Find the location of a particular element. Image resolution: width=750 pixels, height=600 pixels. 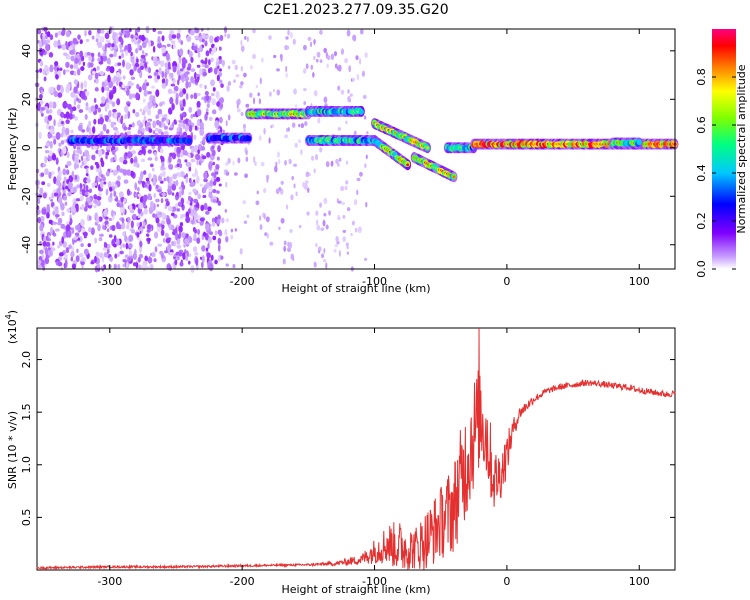

snr-multiplier-close: ) is located at coordinates (12, 312).